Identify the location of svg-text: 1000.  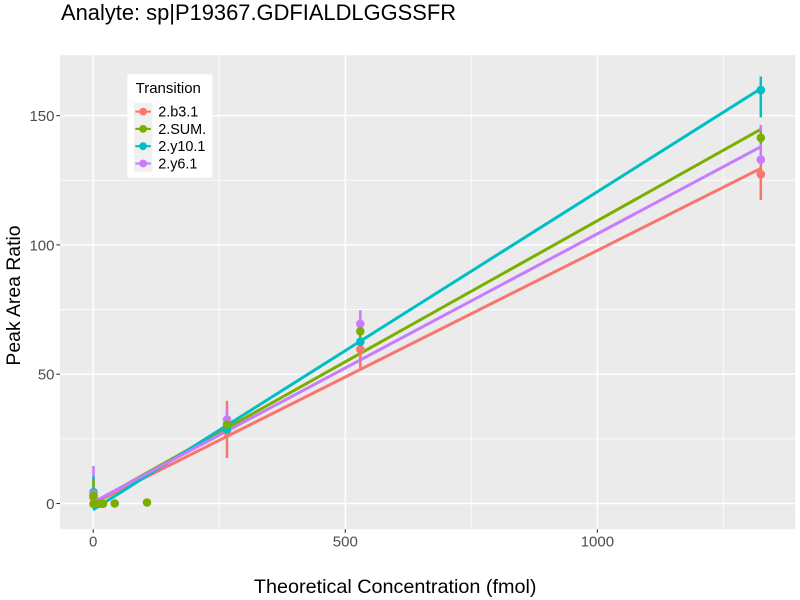
(597, 542).